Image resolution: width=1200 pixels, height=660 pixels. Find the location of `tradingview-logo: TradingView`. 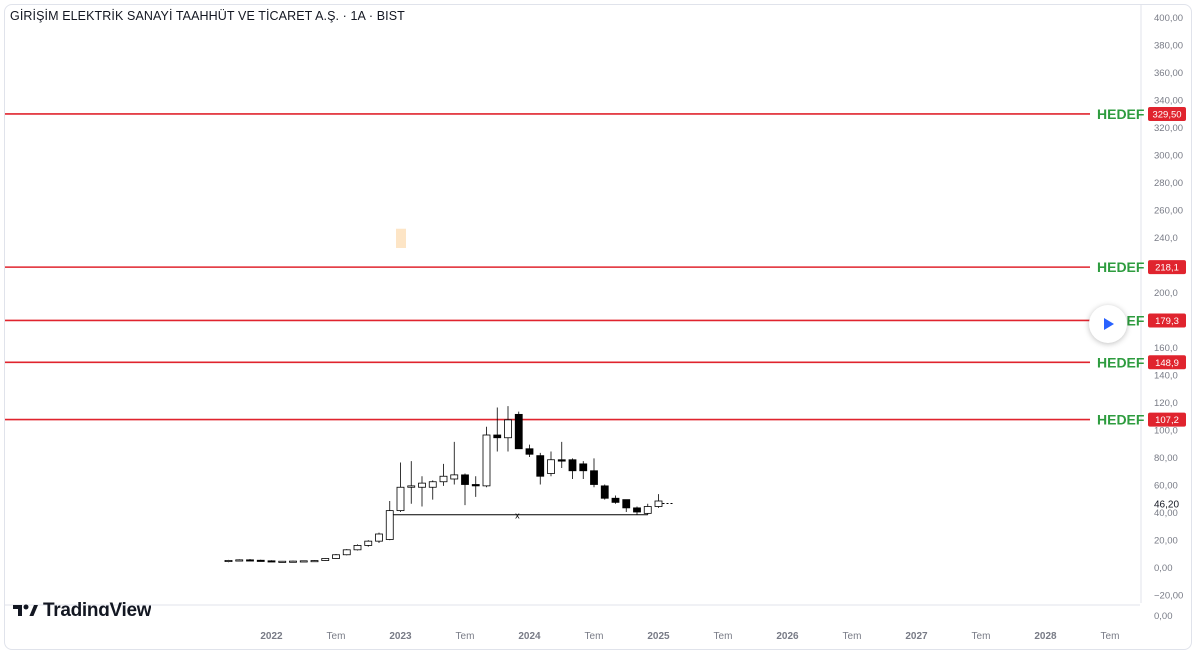

tradingview-logo: TradingView is located at coordinates (82, 607).